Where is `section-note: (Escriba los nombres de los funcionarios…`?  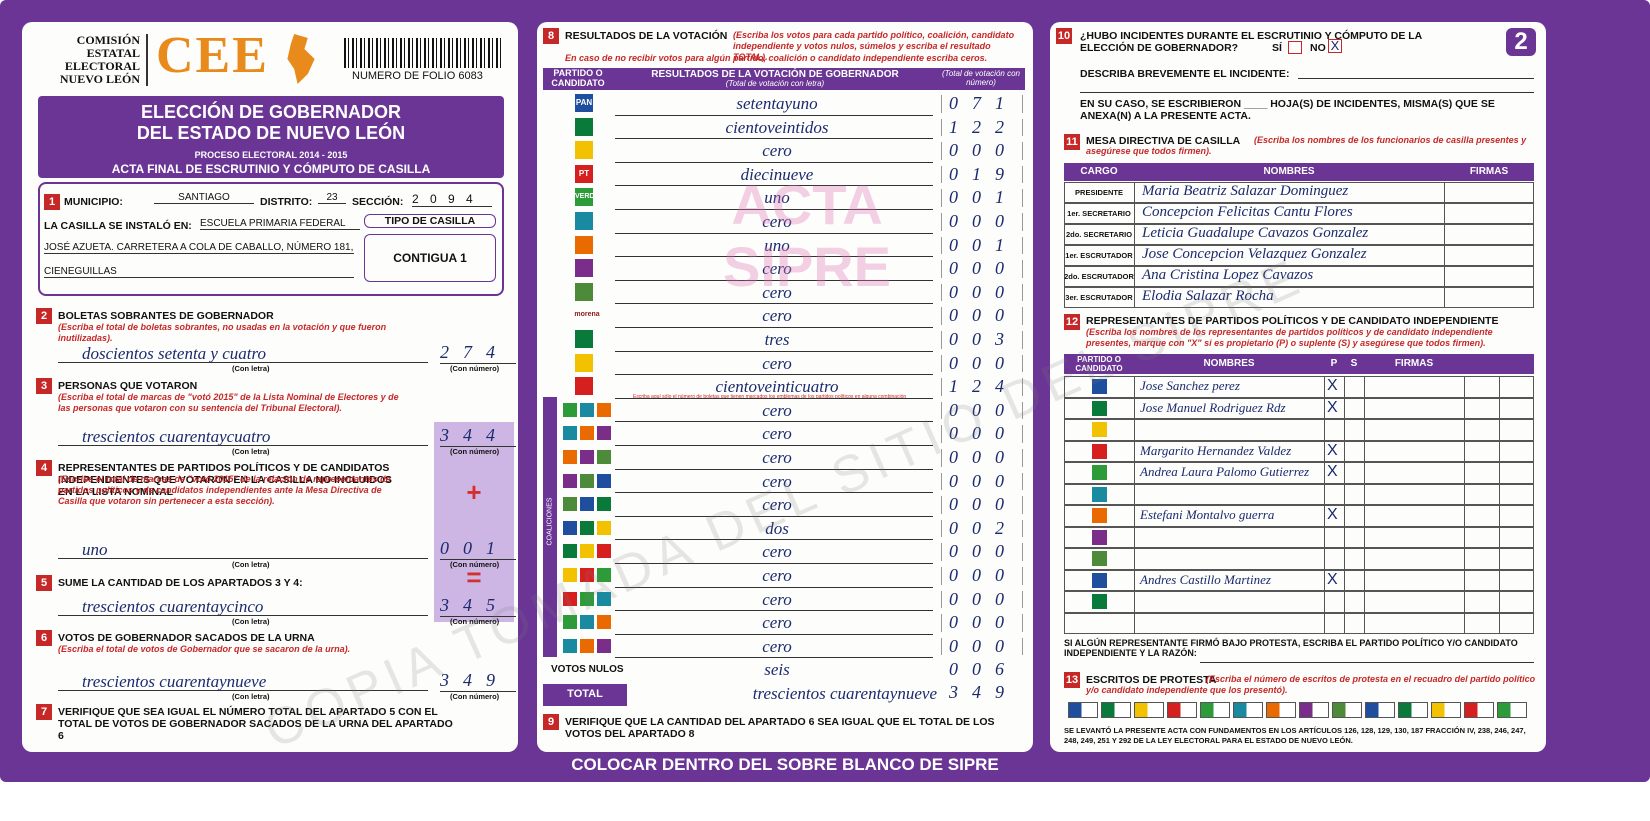
section-note: (Escriba los nombres de los funcionarios… is located at coordinates (1306, 145).